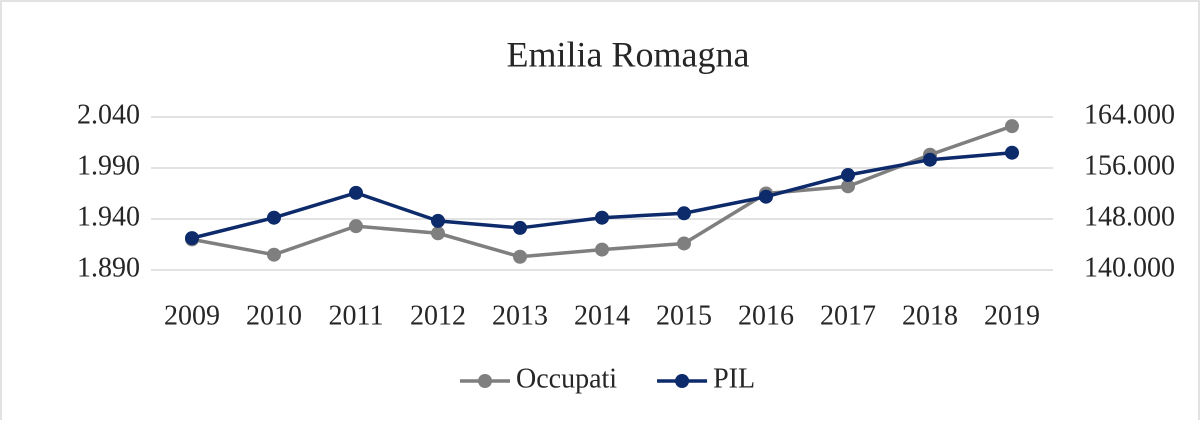 The height and width of the screenshot is (425, 1201). Describe the element at coordinates (108, 165) in the screenshot. I see `y-tick-label: 1.990` at that location.